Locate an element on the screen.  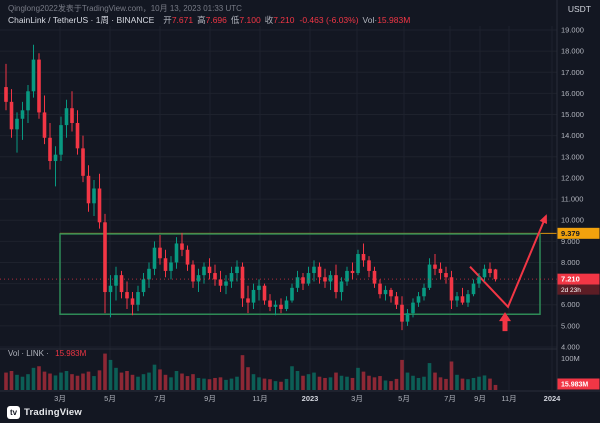
last-price-label is located at coordinates (578, 279).